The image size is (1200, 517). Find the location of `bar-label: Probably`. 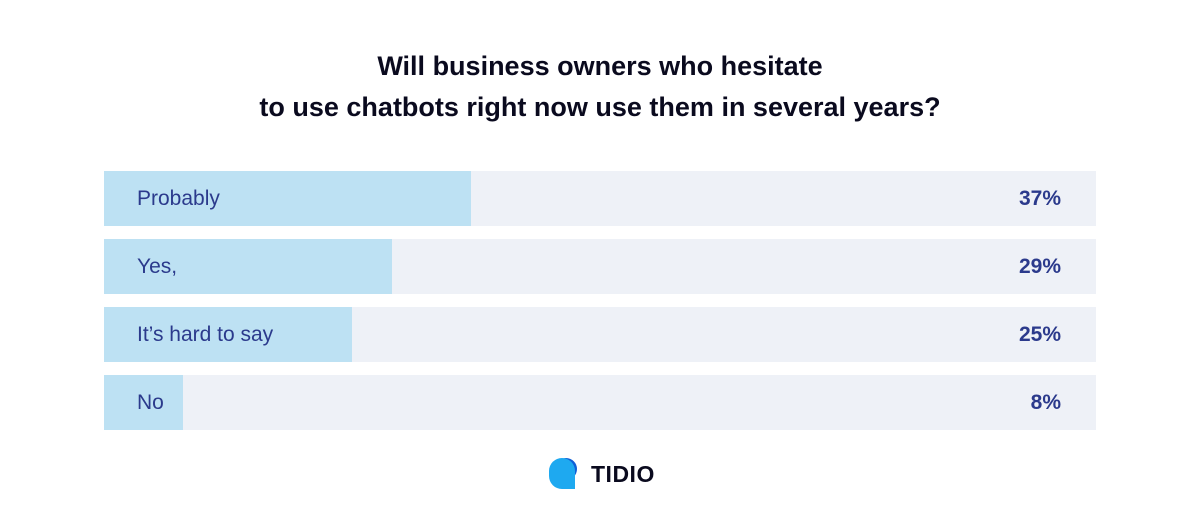

bar-label: Probably is located at coordinates (178, 198).